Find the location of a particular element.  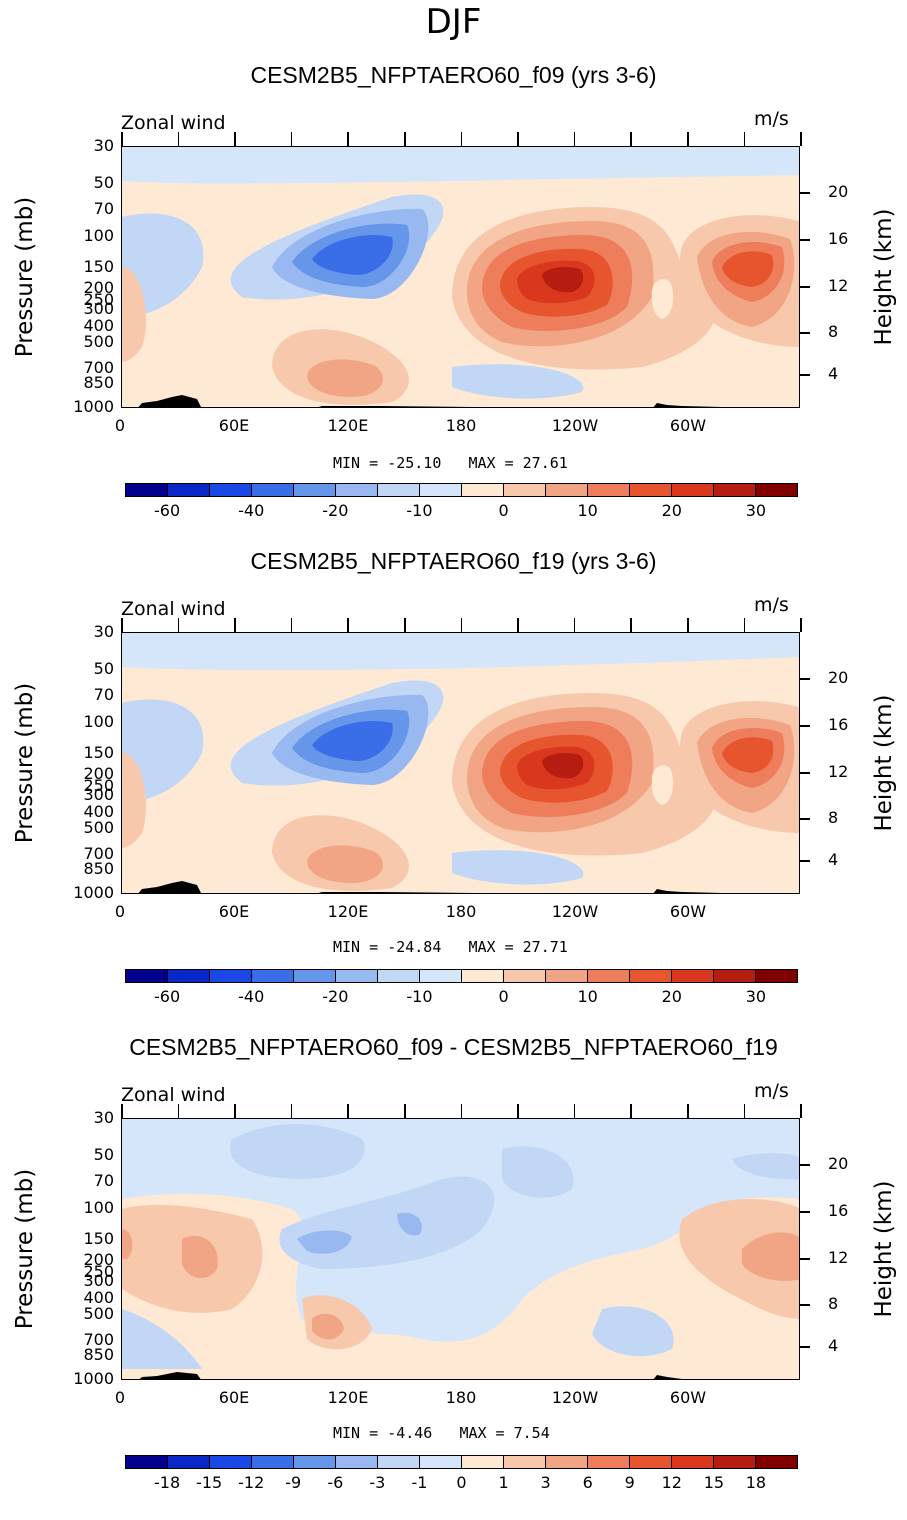

y2-axis-label-text: Height (km) is located at coordinates (884, 277).